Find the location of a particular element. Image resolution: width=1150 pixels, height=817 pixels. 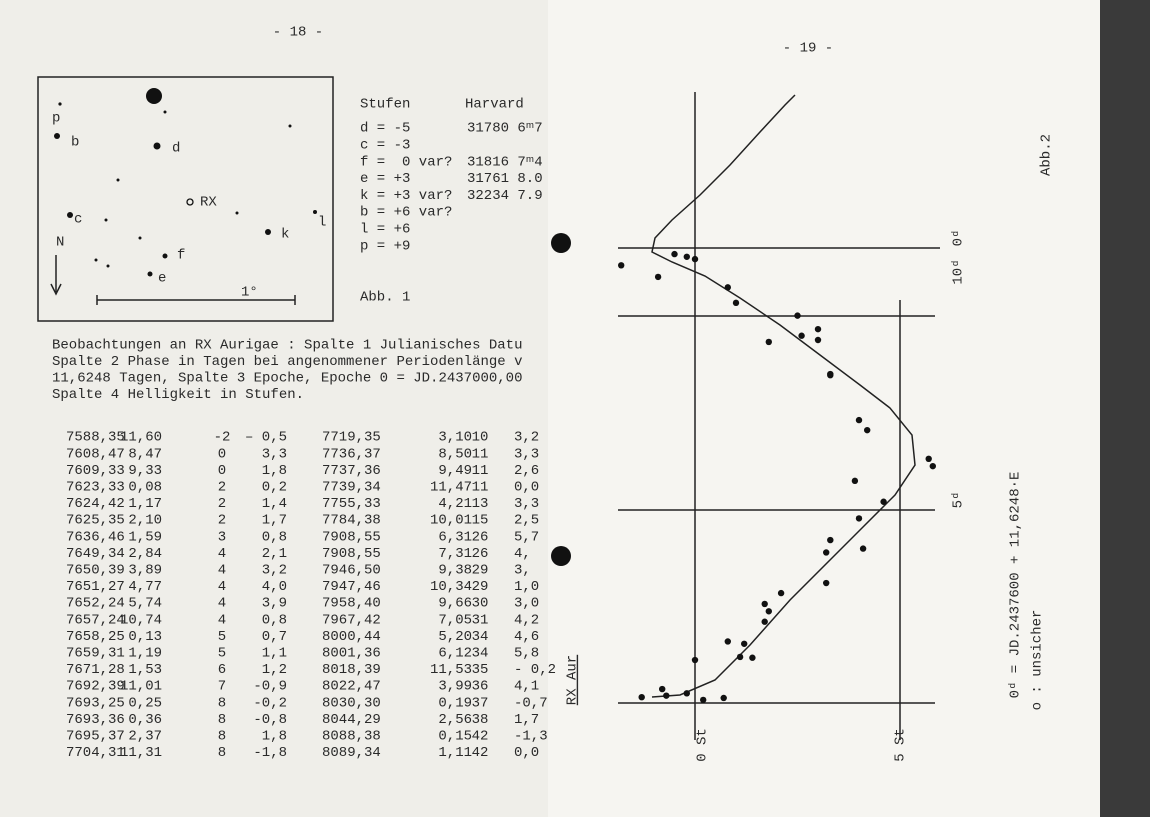

table-cell: 31 is located at coordinates (480, 620).